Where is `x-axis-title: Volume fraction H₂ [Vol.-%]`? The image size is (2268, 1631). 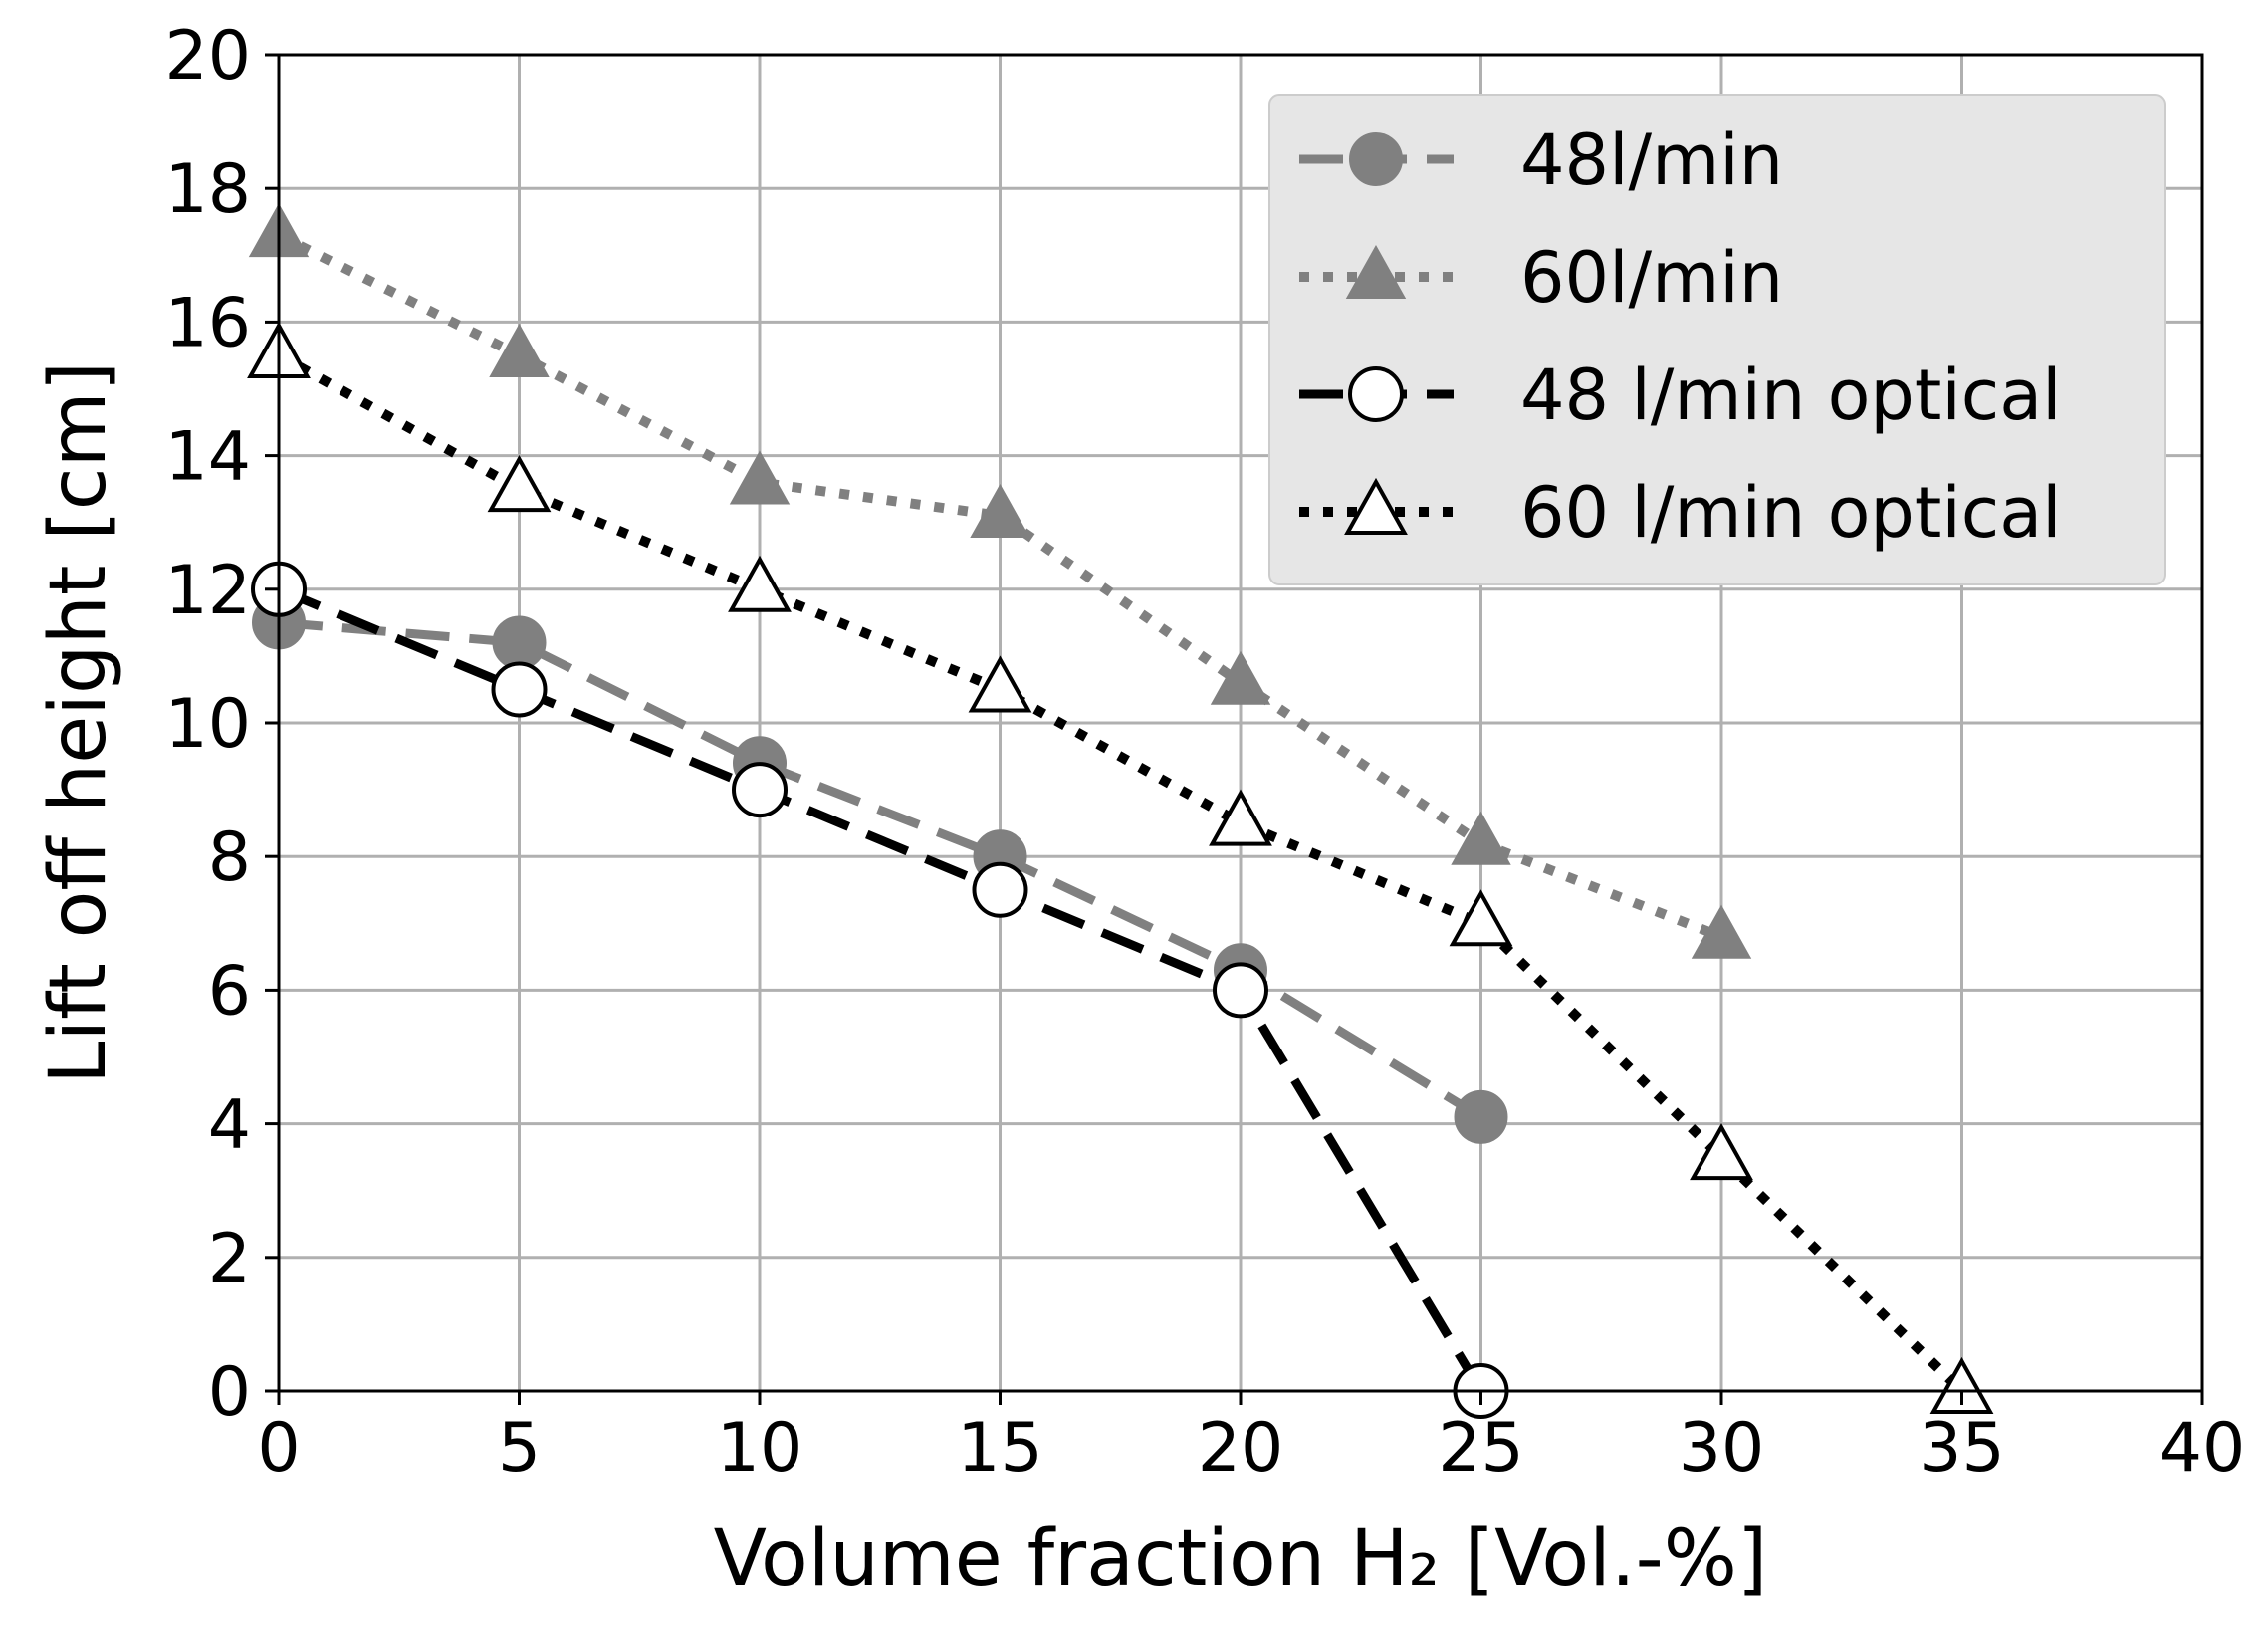 x-axis-title: Volume fraction H₂ [Vol.-%] is located at coordinates (1241, 1559).